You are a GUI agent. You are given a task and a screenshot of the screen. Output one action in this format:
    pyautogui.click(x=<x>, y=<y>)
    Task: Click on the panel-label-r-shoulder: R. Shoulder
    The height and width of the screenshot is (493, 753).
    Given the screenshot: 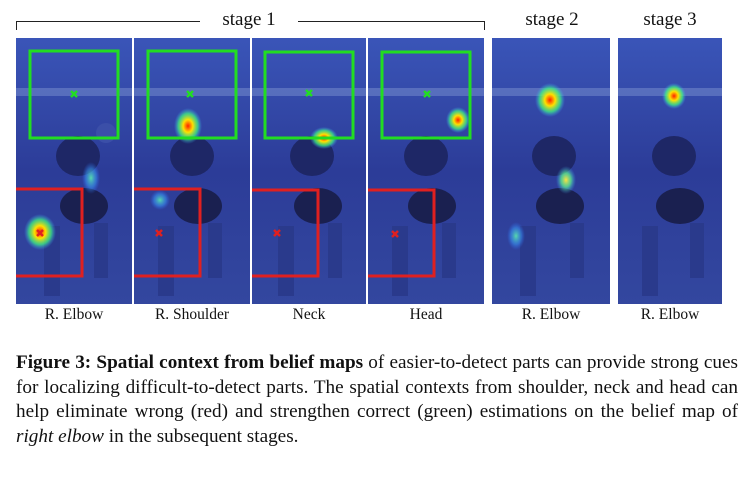 What is the action you would take?
    pyautogui.click(x=192, y=314)
    